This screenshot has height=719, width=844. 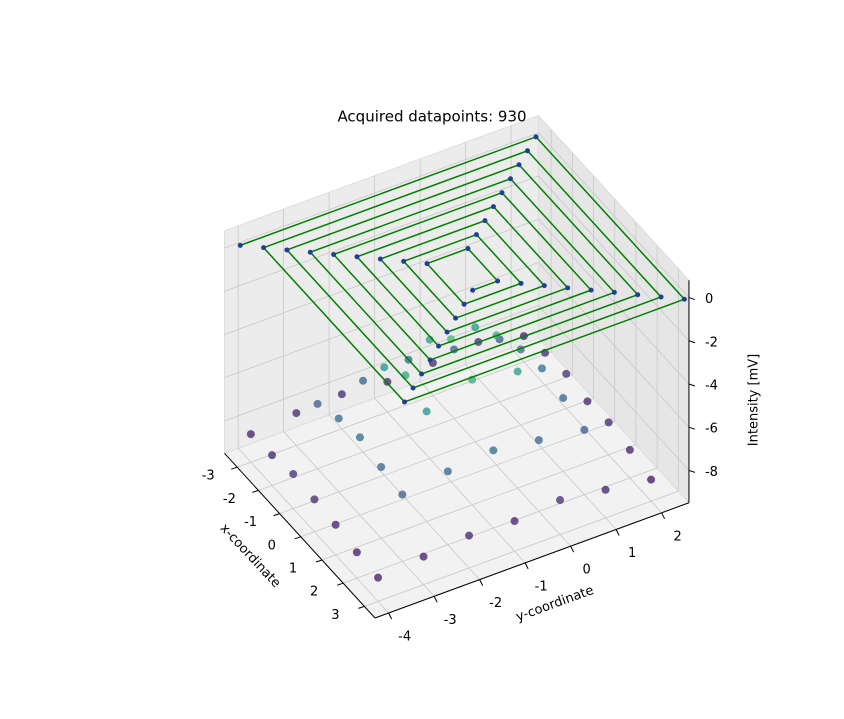 What do you see at coordinates (495, 603) in the screenshot?
I see `y-tick-label: -2` at bounding box center [495, 603].